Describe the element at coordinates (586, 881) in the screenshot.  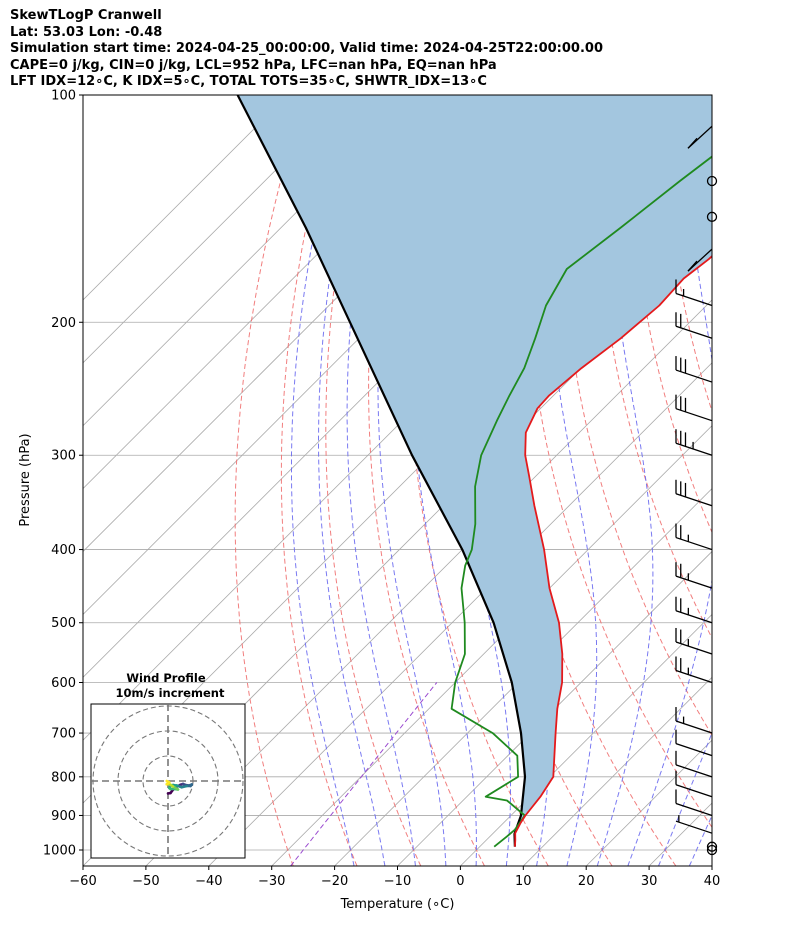
I see `x-tick-label: 20` at that location.